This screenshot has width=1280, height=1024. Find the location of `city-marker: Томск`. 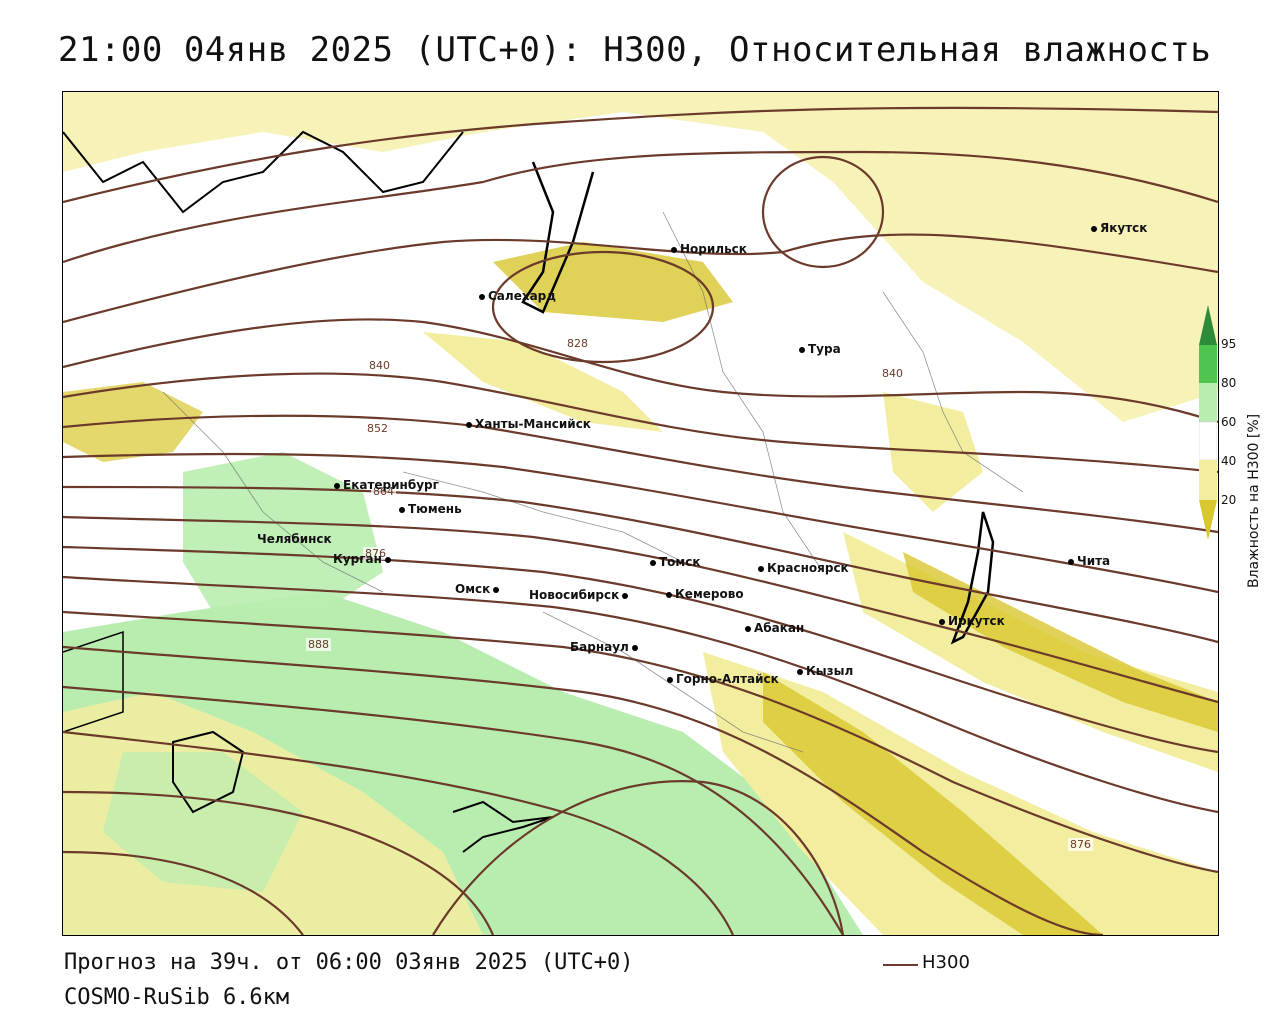

city-marker: Томск is located at coordinates (675, 562).